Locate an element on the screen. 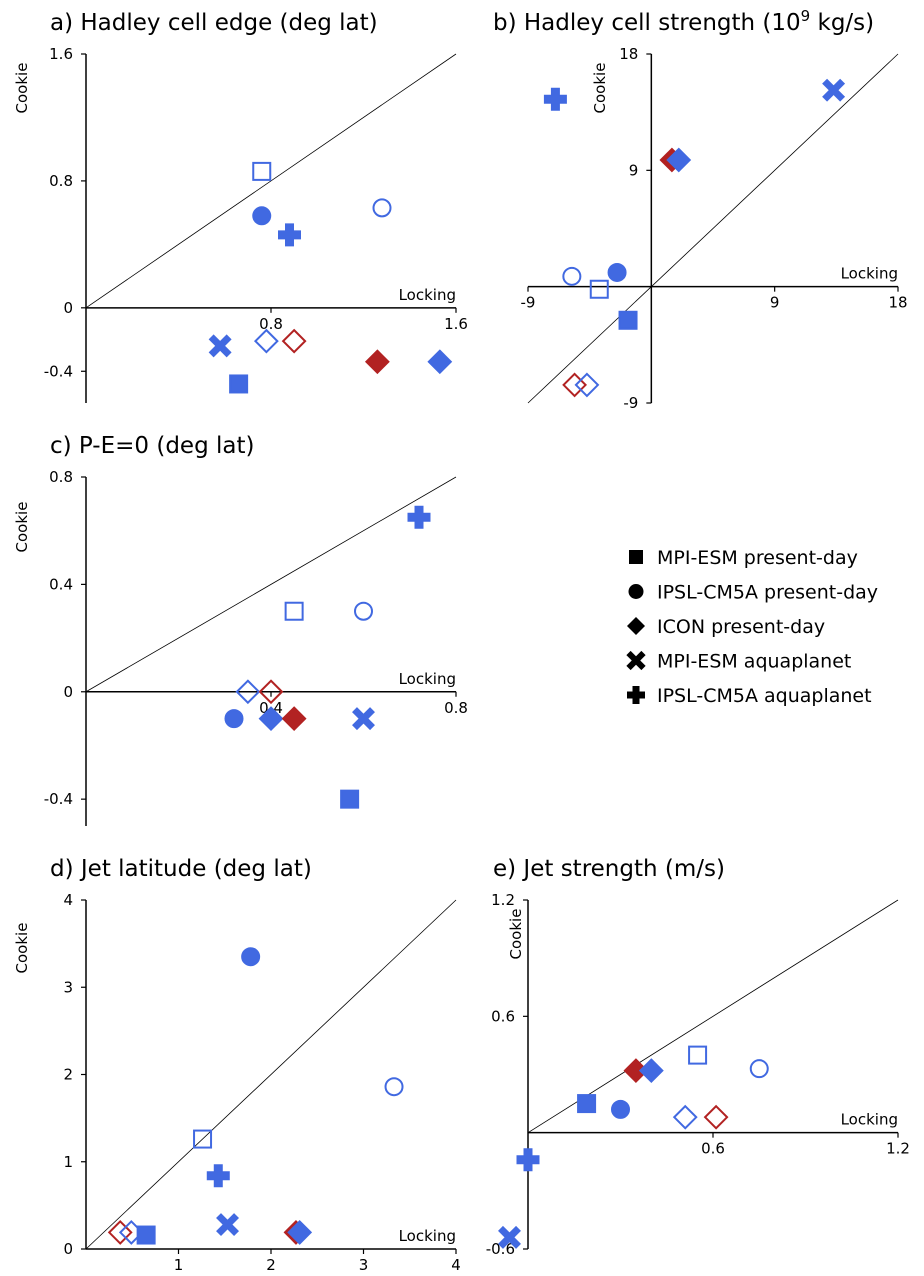  legend-item: ICON present-day is located at coordinates (726, 627).